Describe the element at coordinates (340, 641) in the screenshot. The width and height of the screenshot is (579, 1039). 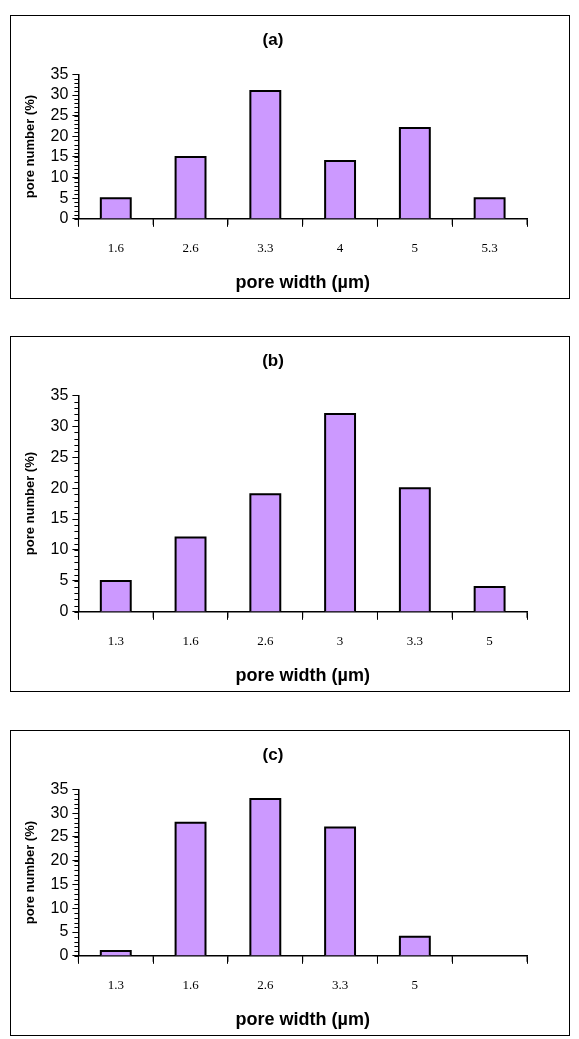
I see `x-tick-label: 3` at that location.